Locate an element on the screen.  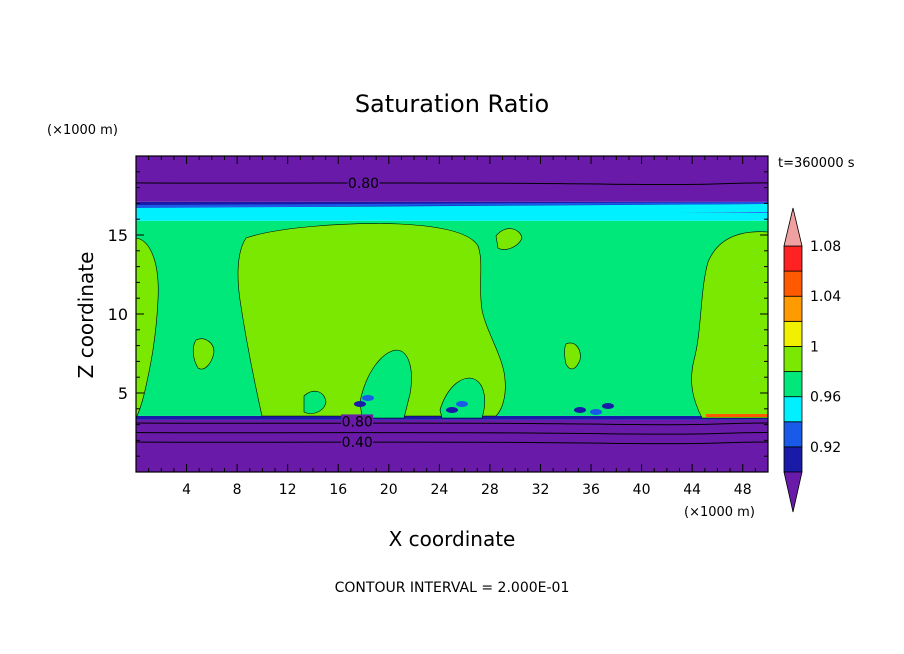
time-label: t=360000 s is located at coordinates (816, 163).